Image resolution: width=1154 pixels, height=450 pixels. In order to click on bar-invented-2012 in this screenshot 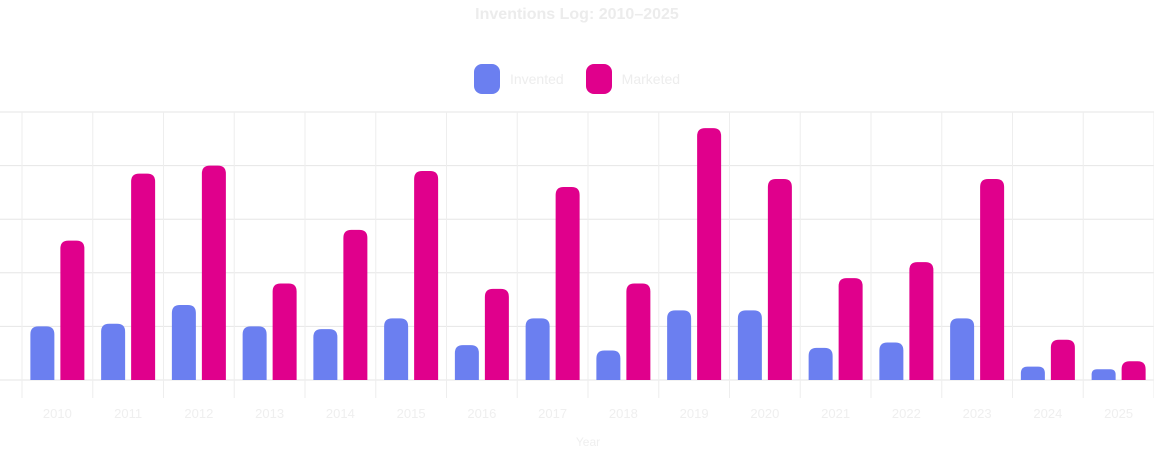, I will do `click(183, 342)`.